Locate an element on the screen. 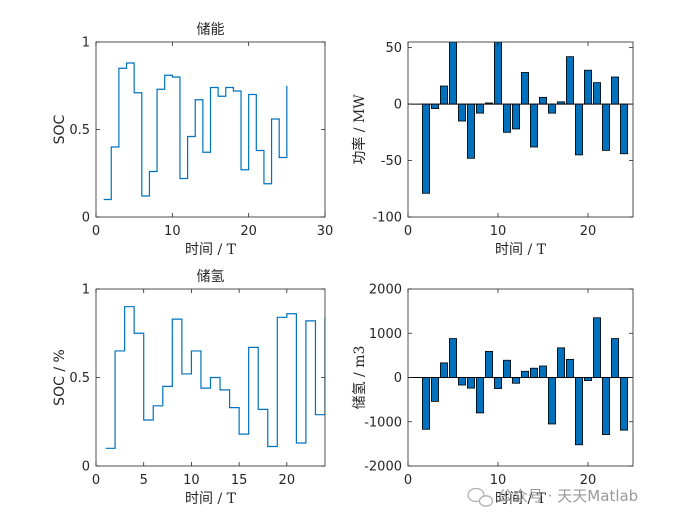  hydrogen-soc-title: 储氢 is located at coordinates (211, 277).